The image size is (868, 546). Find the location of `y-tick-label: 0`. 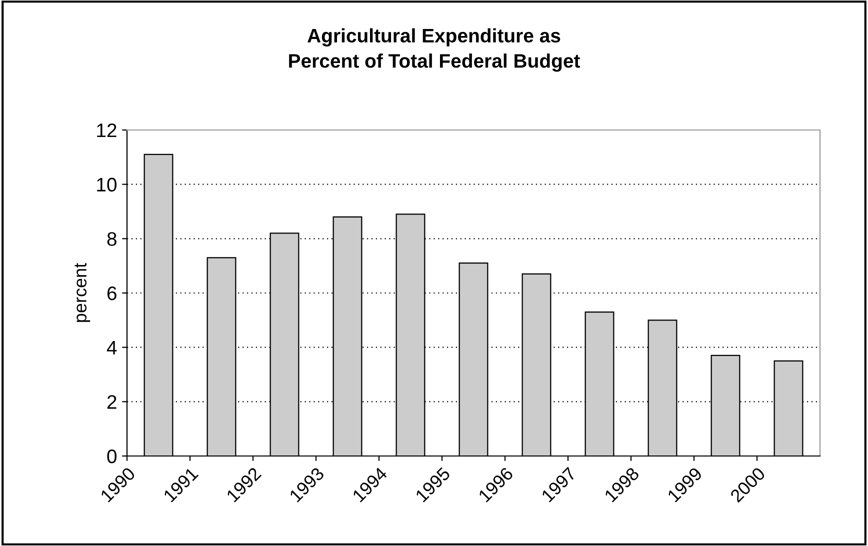

y-tick-label: 0 is located at coordinates (112, 456).